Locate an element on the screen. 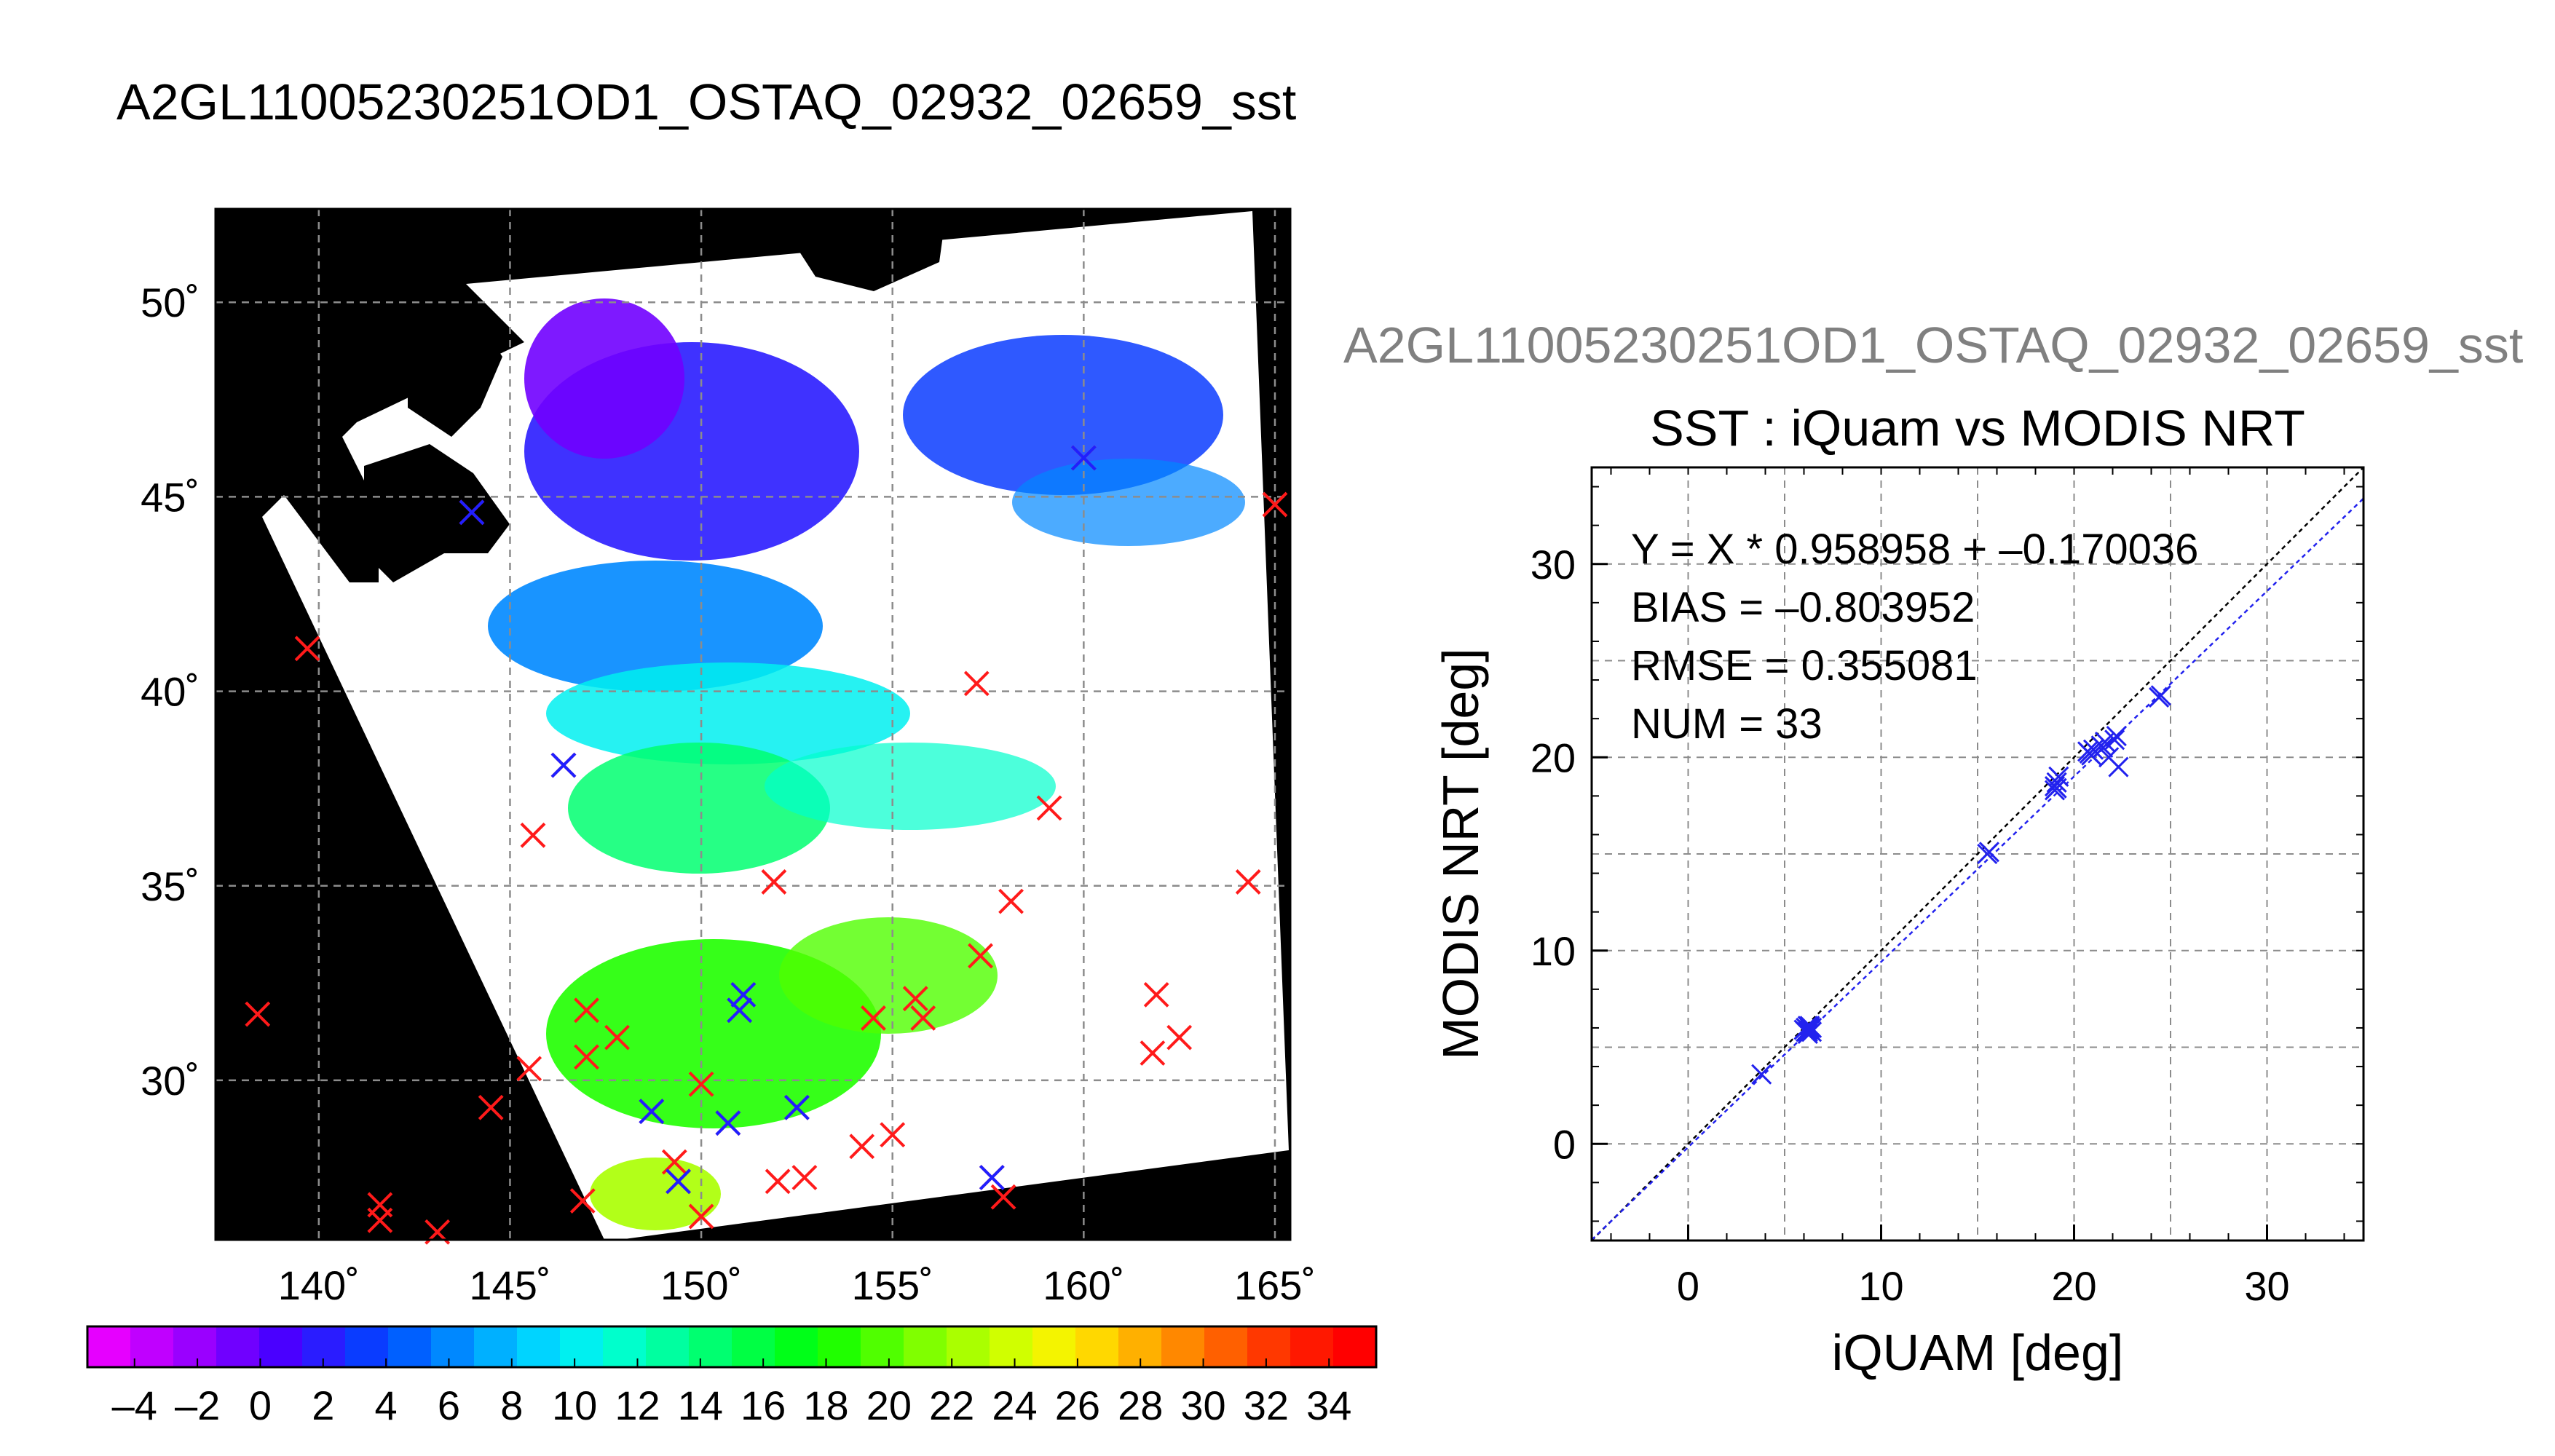  map-x-tick-label: 160˚ is located at coordinates (1083, 1285).